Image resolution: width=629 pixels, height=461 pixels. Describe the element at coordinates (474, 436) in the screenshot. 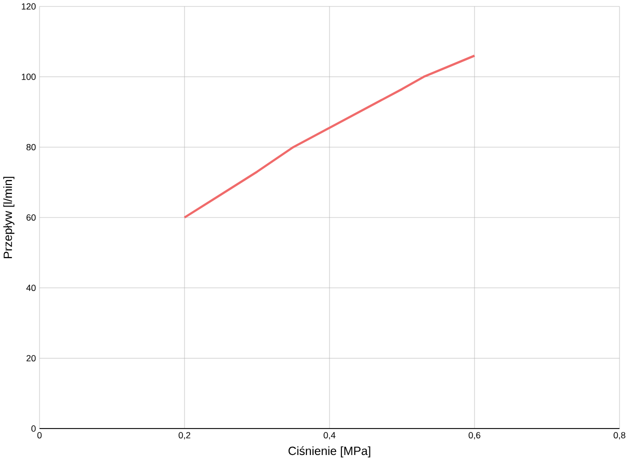

I see `x-tick-label: 0,6` at that location.